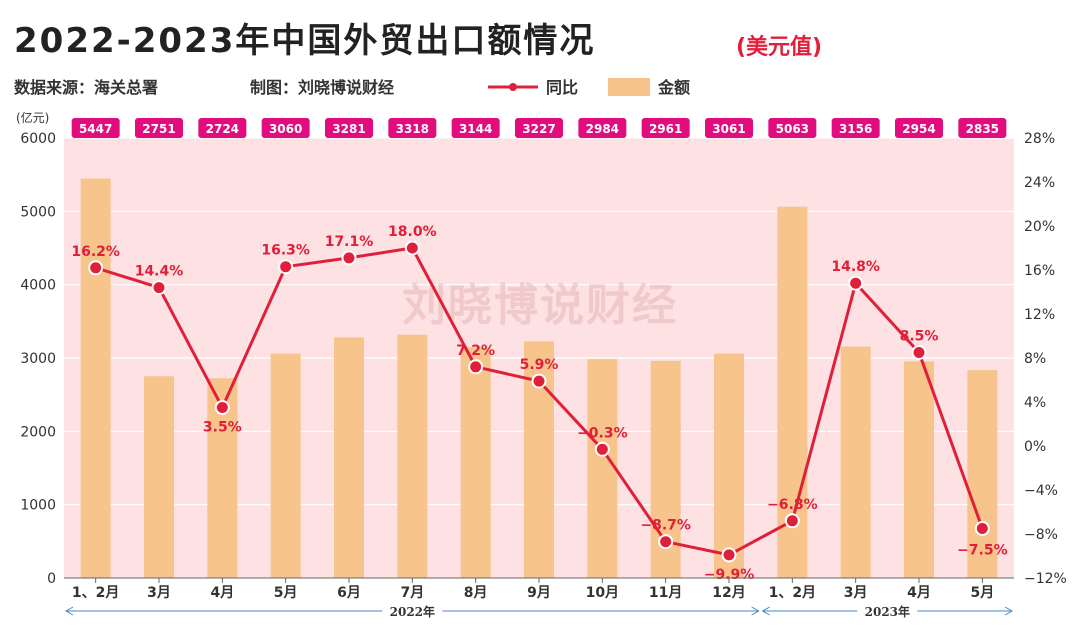 This screenshot has width=1080, height=635. What do you see at coordinates (665, 526) in the screenshot?
I see `yoy-data-label: −8.7%` at bounding box center [665, 526].